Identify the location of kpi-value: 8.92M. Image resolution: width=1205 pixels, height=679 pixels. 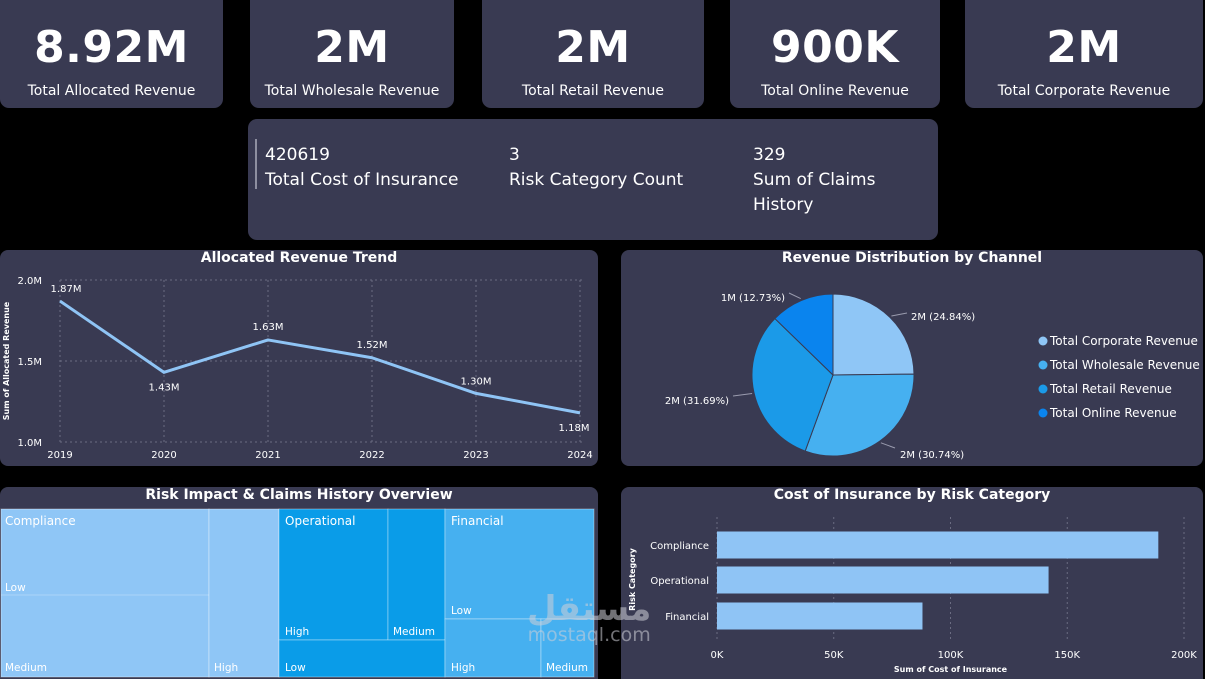
(111, 47).